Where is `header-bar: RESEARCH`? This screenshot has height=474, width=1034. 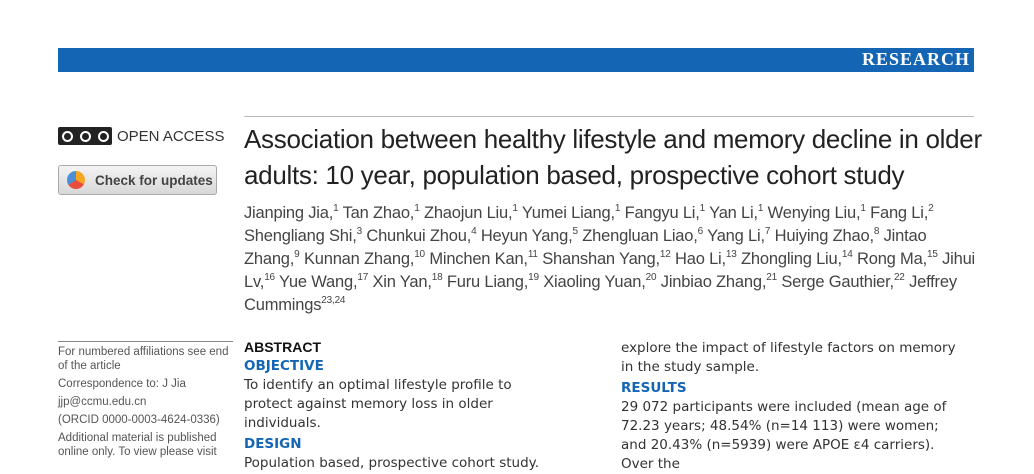
header-bar: RESEARCH is located at coordinates (516, 60).